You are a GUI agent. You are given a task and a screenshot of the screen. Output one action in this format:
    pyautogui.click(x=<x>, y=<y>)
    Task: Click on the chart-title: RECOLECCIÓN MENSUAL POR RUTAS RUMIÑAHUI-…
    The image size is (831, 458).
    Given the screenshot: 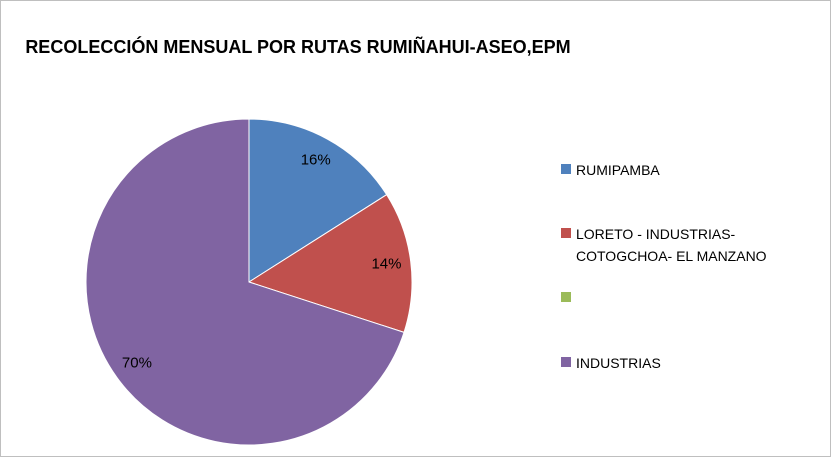 What is the action you would take?
    pyautogui.click(x=298, y=47)
    